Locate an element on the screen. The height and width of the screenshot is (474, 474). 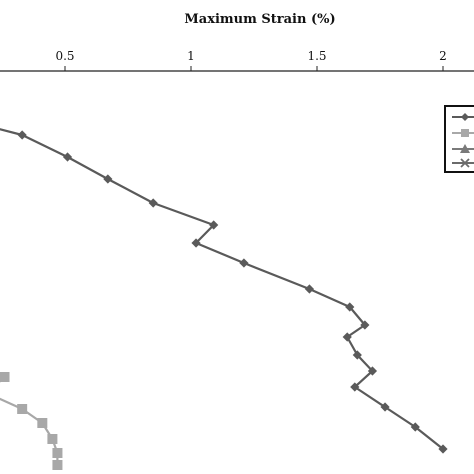
x-axis-ticks: 0.5 1 1.5 2 is located at coordinates (251, 60).